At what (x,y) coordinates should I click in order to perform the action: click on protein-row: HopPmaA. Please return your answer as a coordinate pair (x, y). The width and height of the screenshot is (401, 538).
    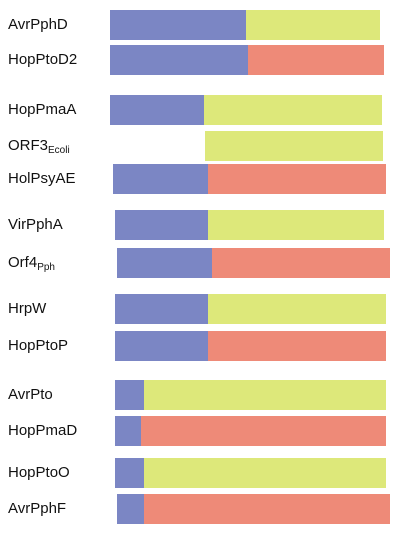
    Looking at the image, I should click on (200, 110).